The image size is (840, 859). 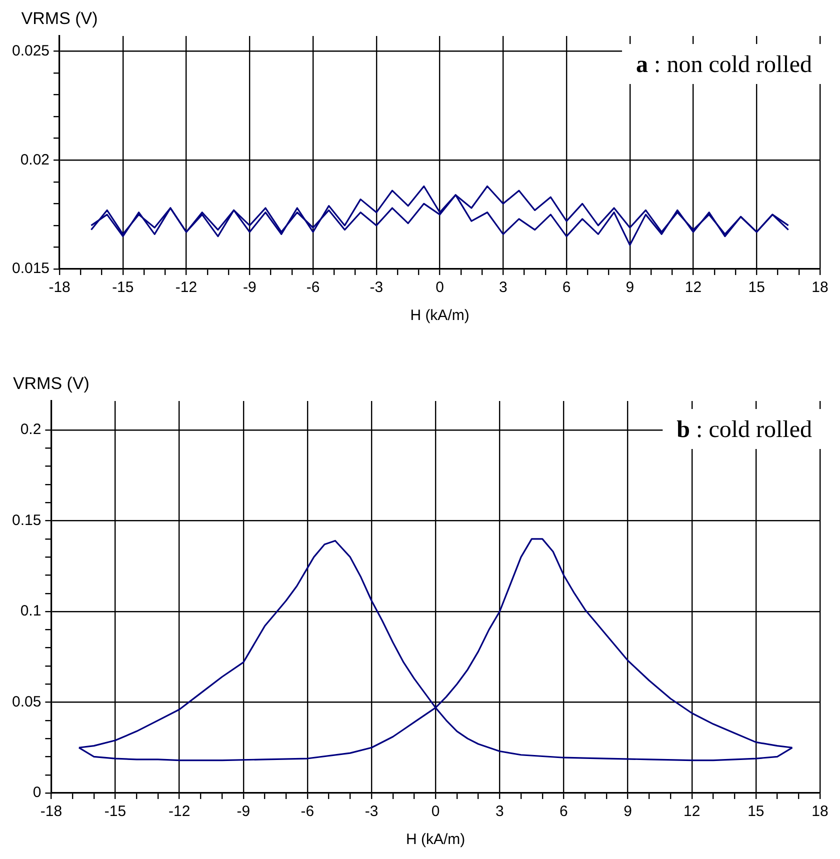 I want to click on y-tick-label: 0.015, so click(x=31, y=269).